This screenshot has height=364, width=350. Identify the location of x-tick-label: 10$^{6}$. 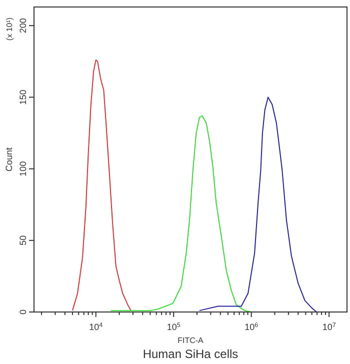
(251, 327).